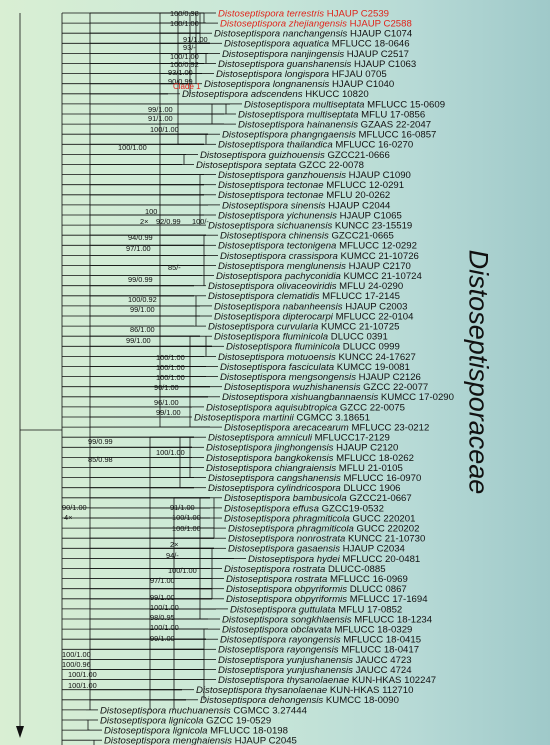 The width and height of the screenshot is (550, 745). Describe the element at coordinates (68, 517) in the screenshot. I see `support-value: 4×` at that location.